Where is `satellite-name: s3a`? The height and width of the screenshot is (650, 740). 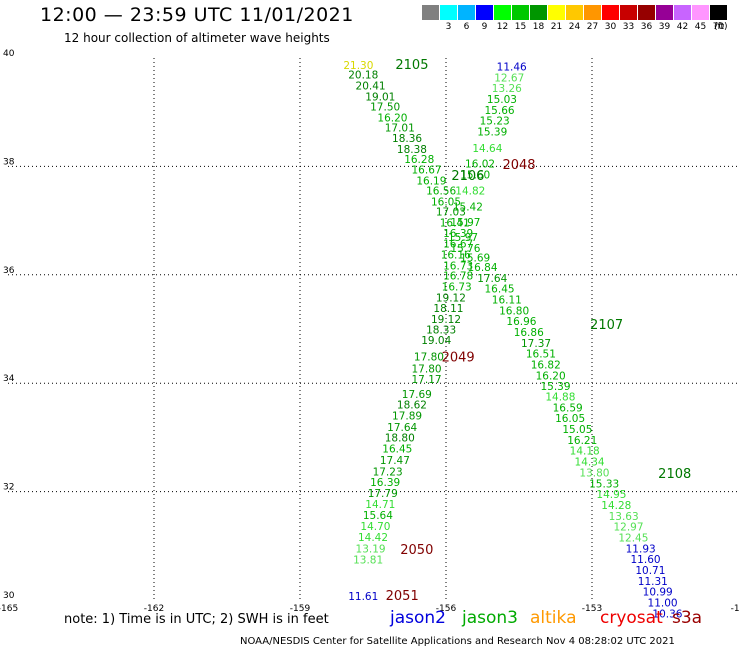 satellite-name: s3a is located at coordinates (687, 618).